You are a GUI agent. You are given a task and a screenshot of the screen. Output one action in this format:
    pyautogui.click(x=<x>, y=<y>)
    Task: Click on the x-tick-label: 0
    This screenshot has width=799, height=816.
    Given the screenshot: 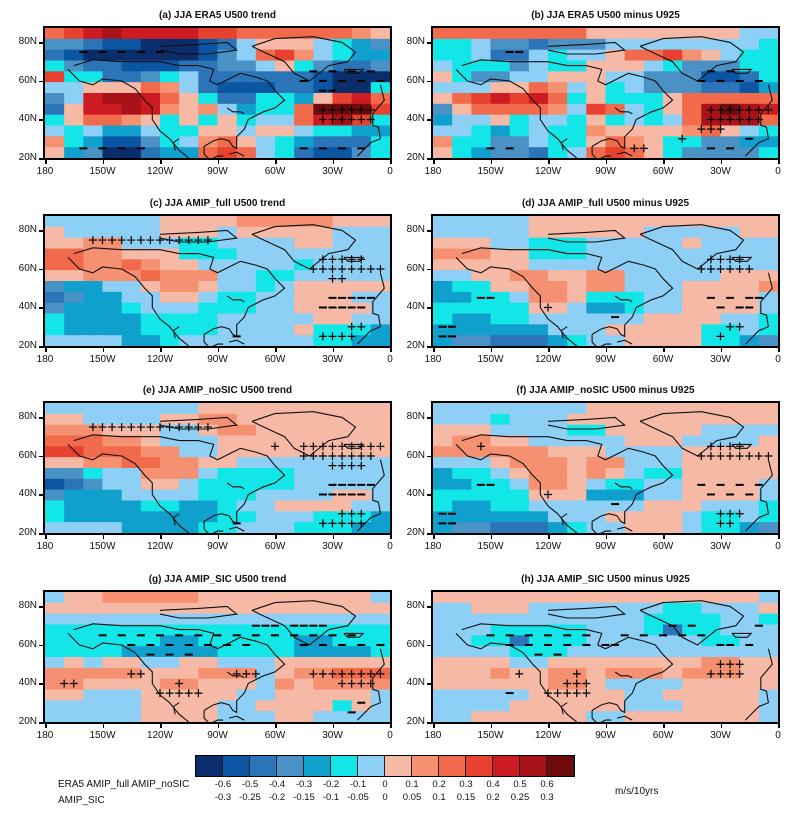 What is the action you would take?
    pyautogui.click(x=390, y=171)
    